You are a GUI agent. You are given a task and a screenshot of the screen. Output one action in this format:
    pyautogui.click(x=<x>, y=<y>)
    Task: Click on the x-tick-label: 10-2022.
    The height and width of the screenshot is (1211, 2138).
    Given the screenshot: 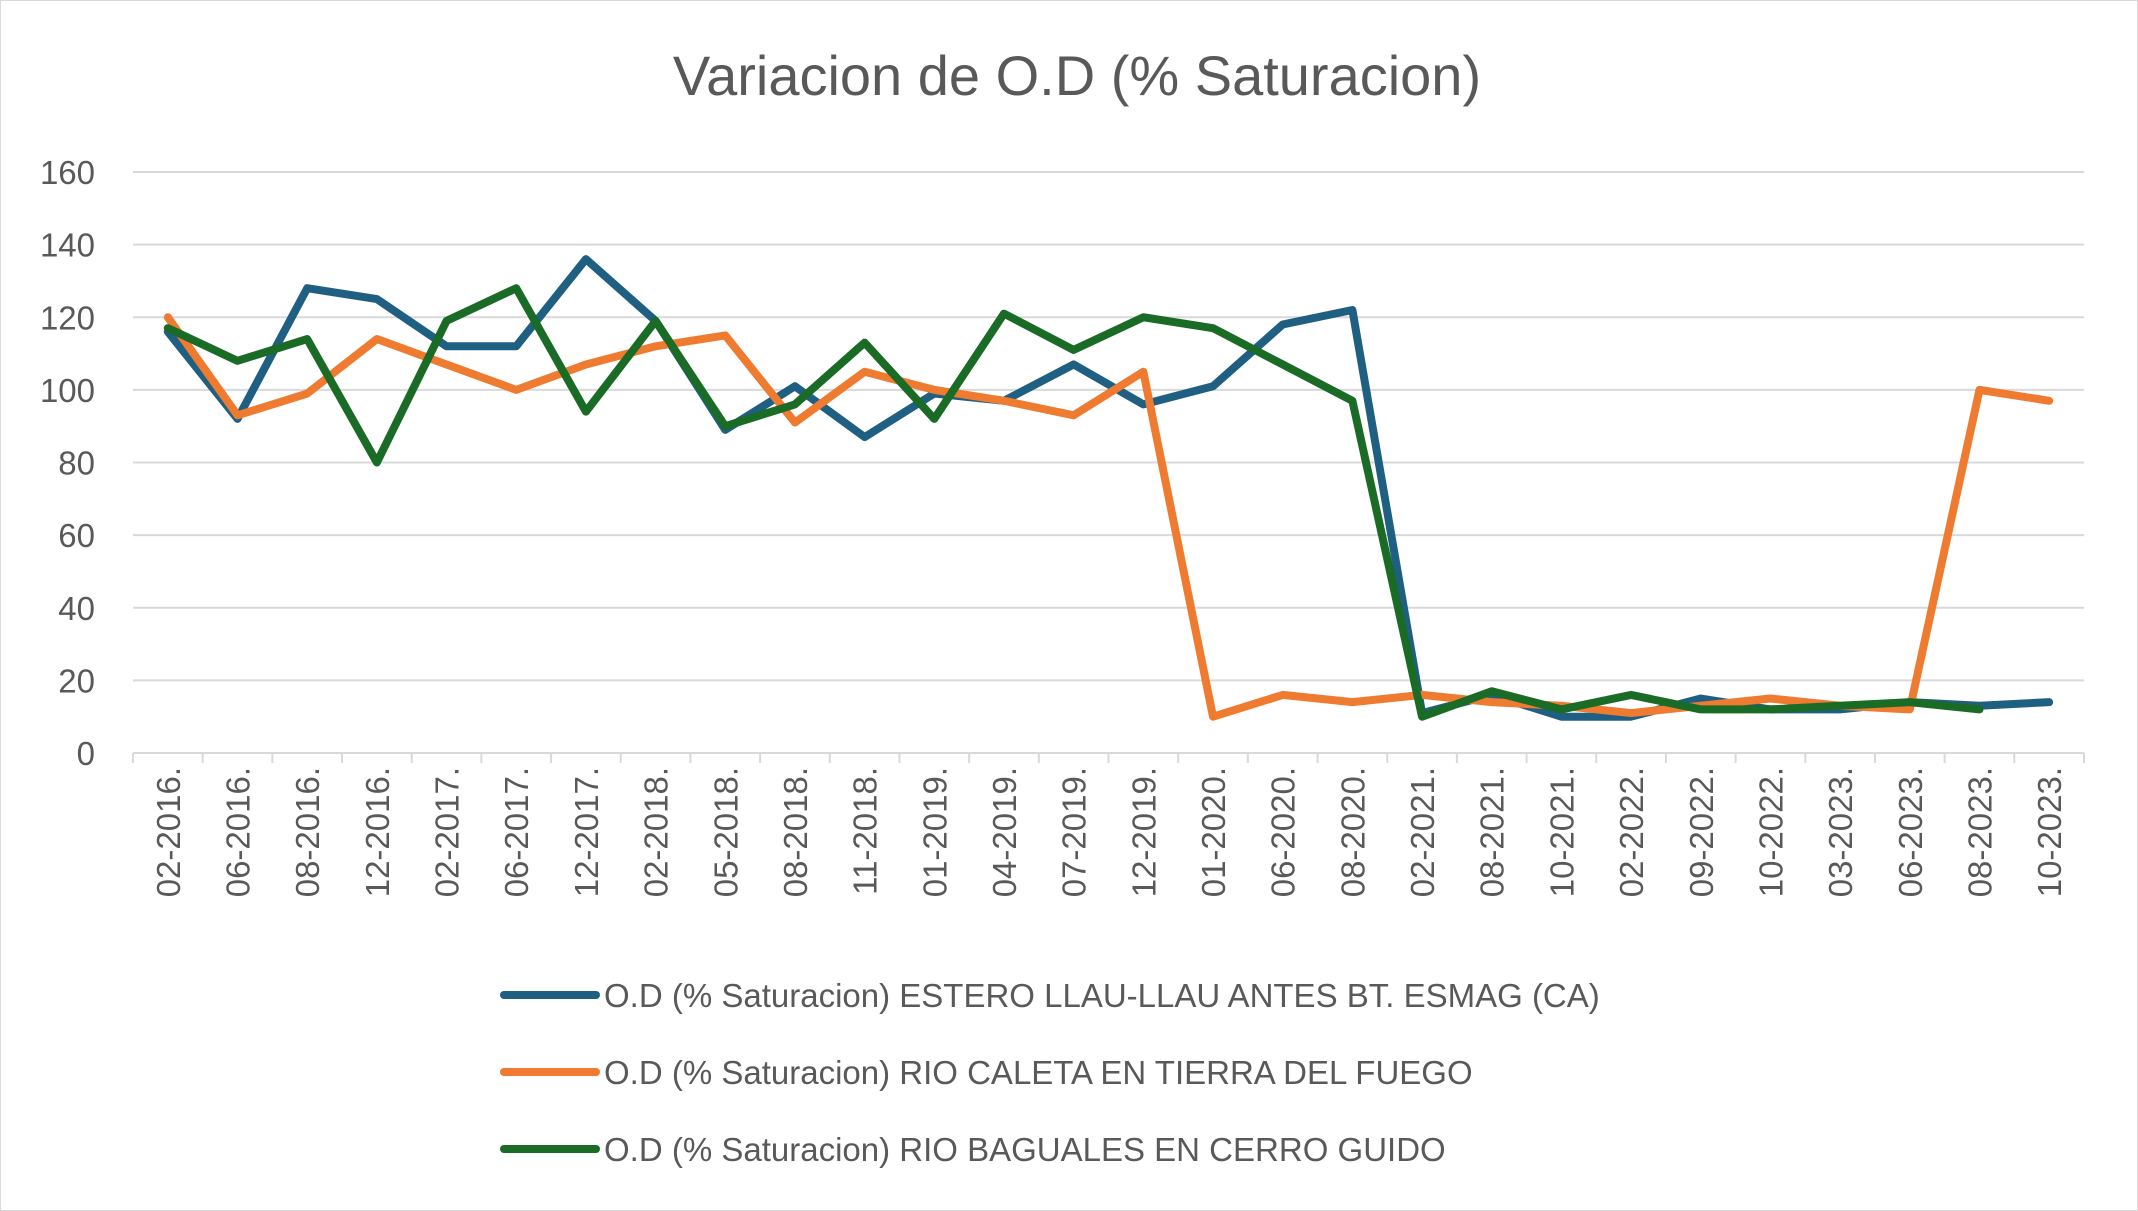 What is the action you would take?
    pyautogui.click(x=1770, y=832)
    